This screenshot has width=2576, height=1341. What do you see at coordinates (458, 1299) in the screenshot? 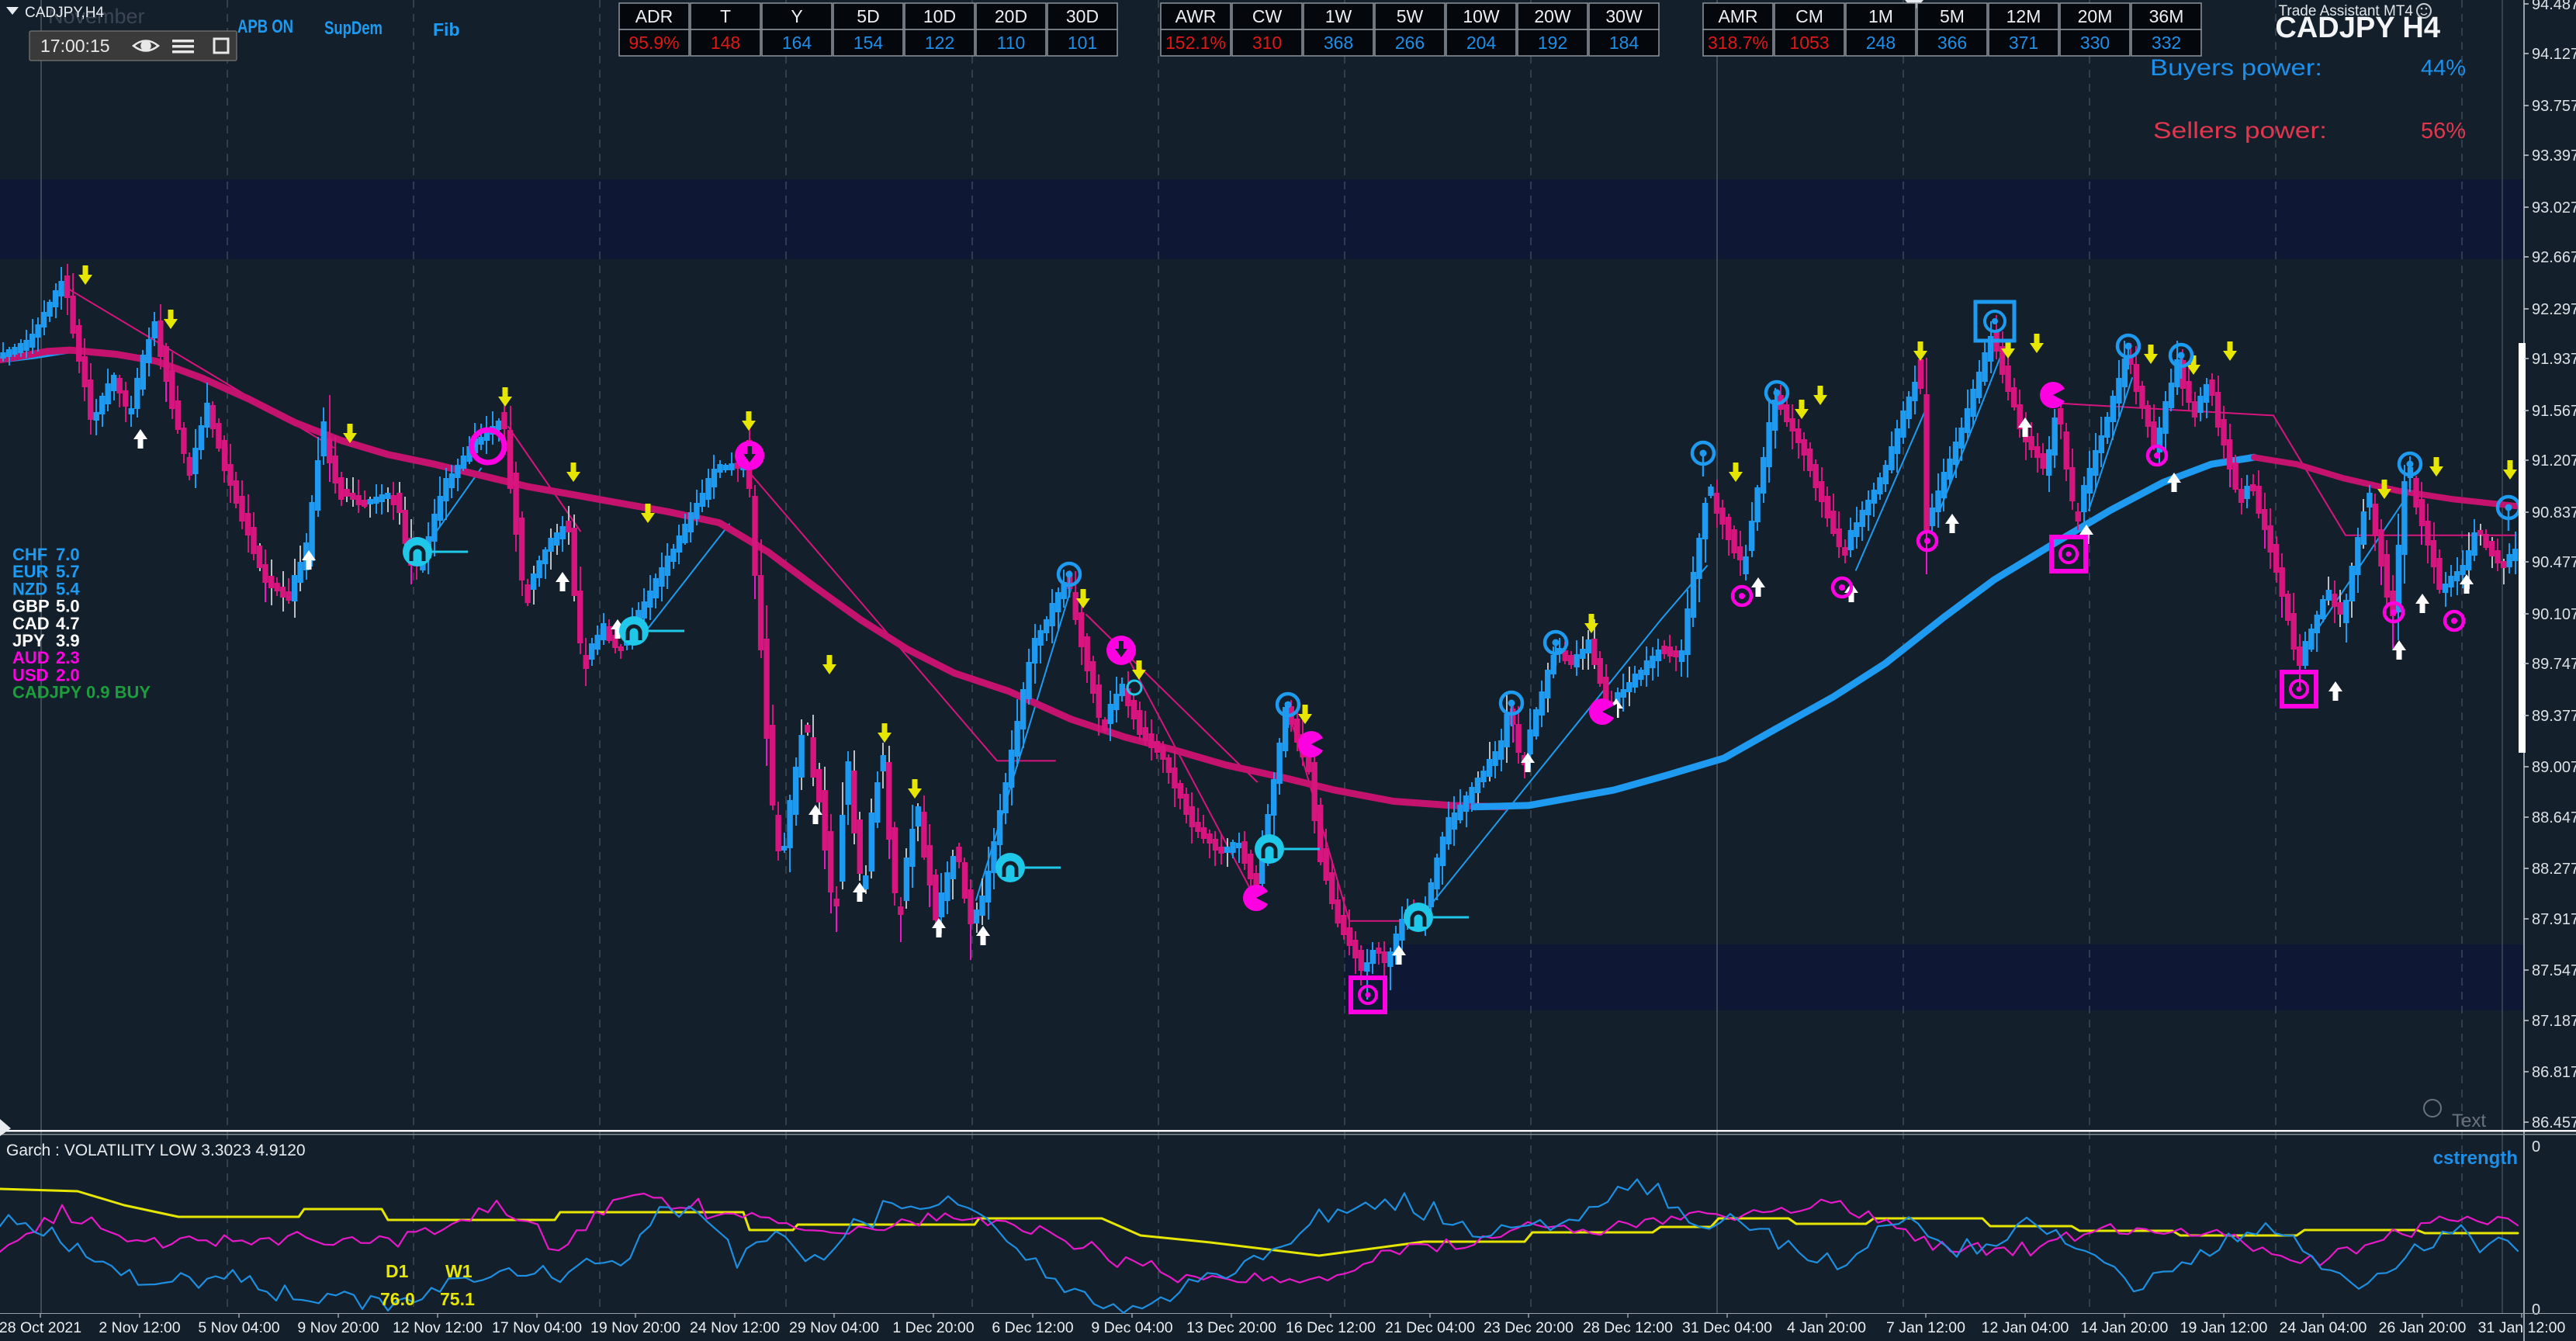
I see `svg-text: 75.1` at bounding box center [458, 1299].